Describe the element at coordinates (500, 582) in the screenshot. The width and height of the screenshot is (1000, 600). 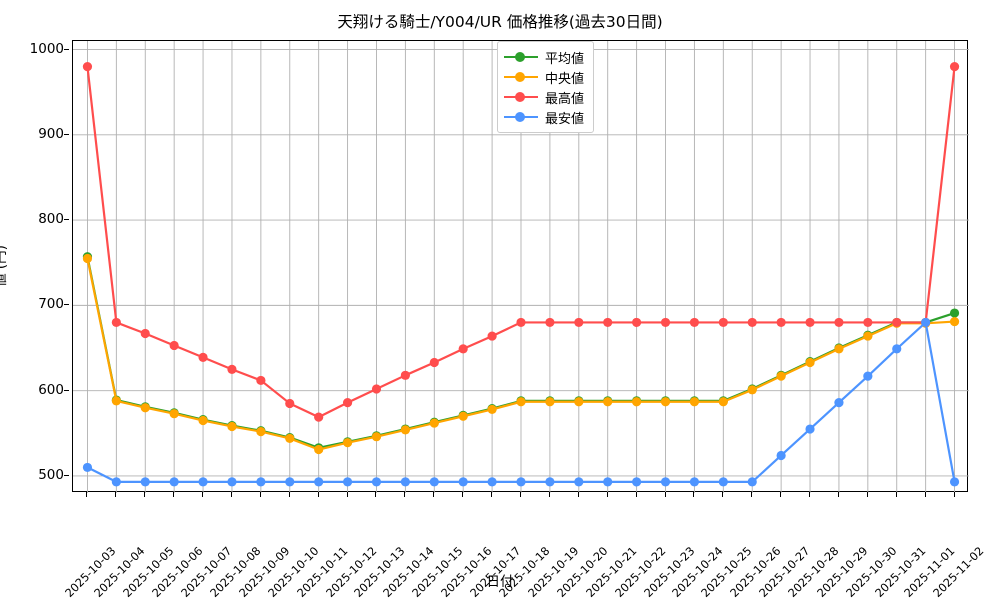
I see `x-axis-title: 日付` at that location.